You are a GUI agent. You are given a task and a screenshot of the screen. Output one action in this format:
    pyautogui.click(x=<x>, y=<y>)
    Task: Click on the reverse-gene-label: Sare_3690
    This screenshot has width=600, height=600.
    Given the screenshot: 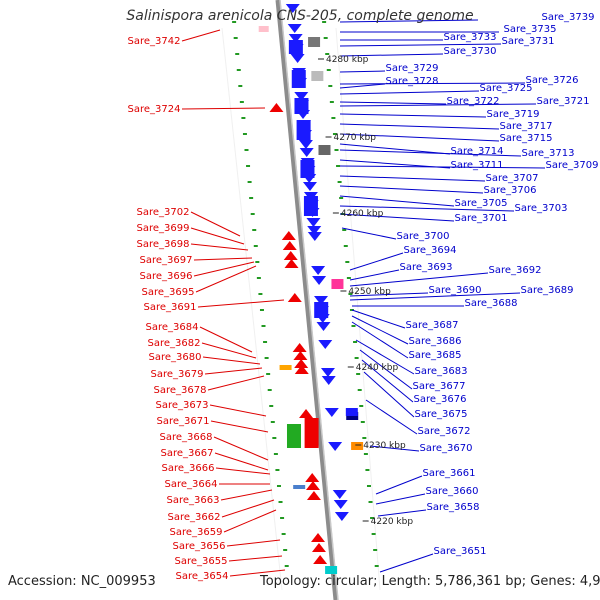 What is the action you would take?
    pyautogui.click(x=455, y=290)
    